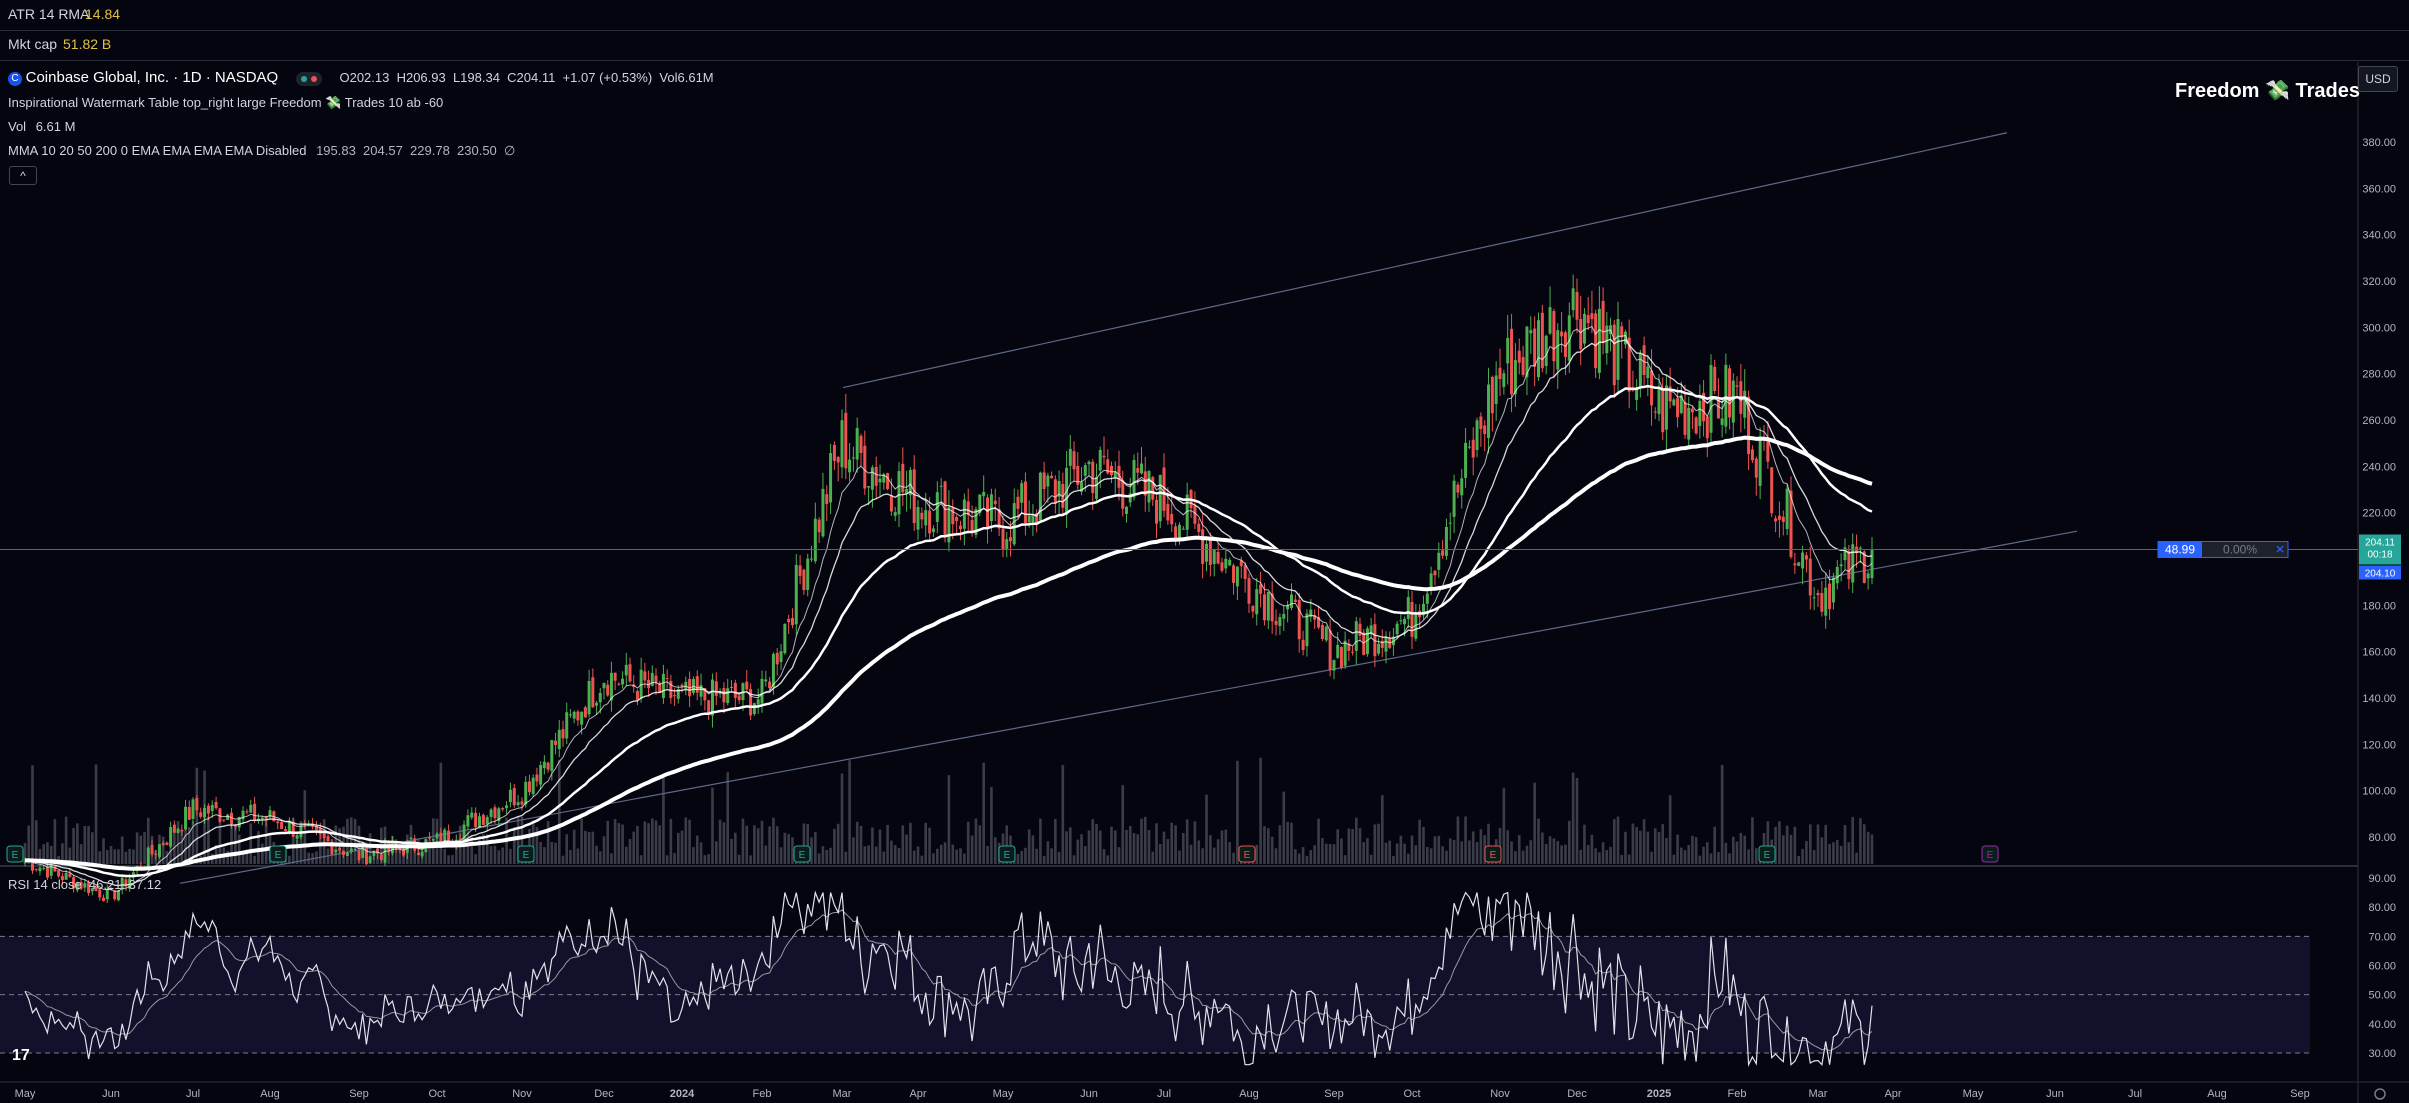 This screenshot has height=1103, width=2409. Describe the element at coordinates (23, 175) in the screenshot. I see `collapse-legend-button: ^` at that location.